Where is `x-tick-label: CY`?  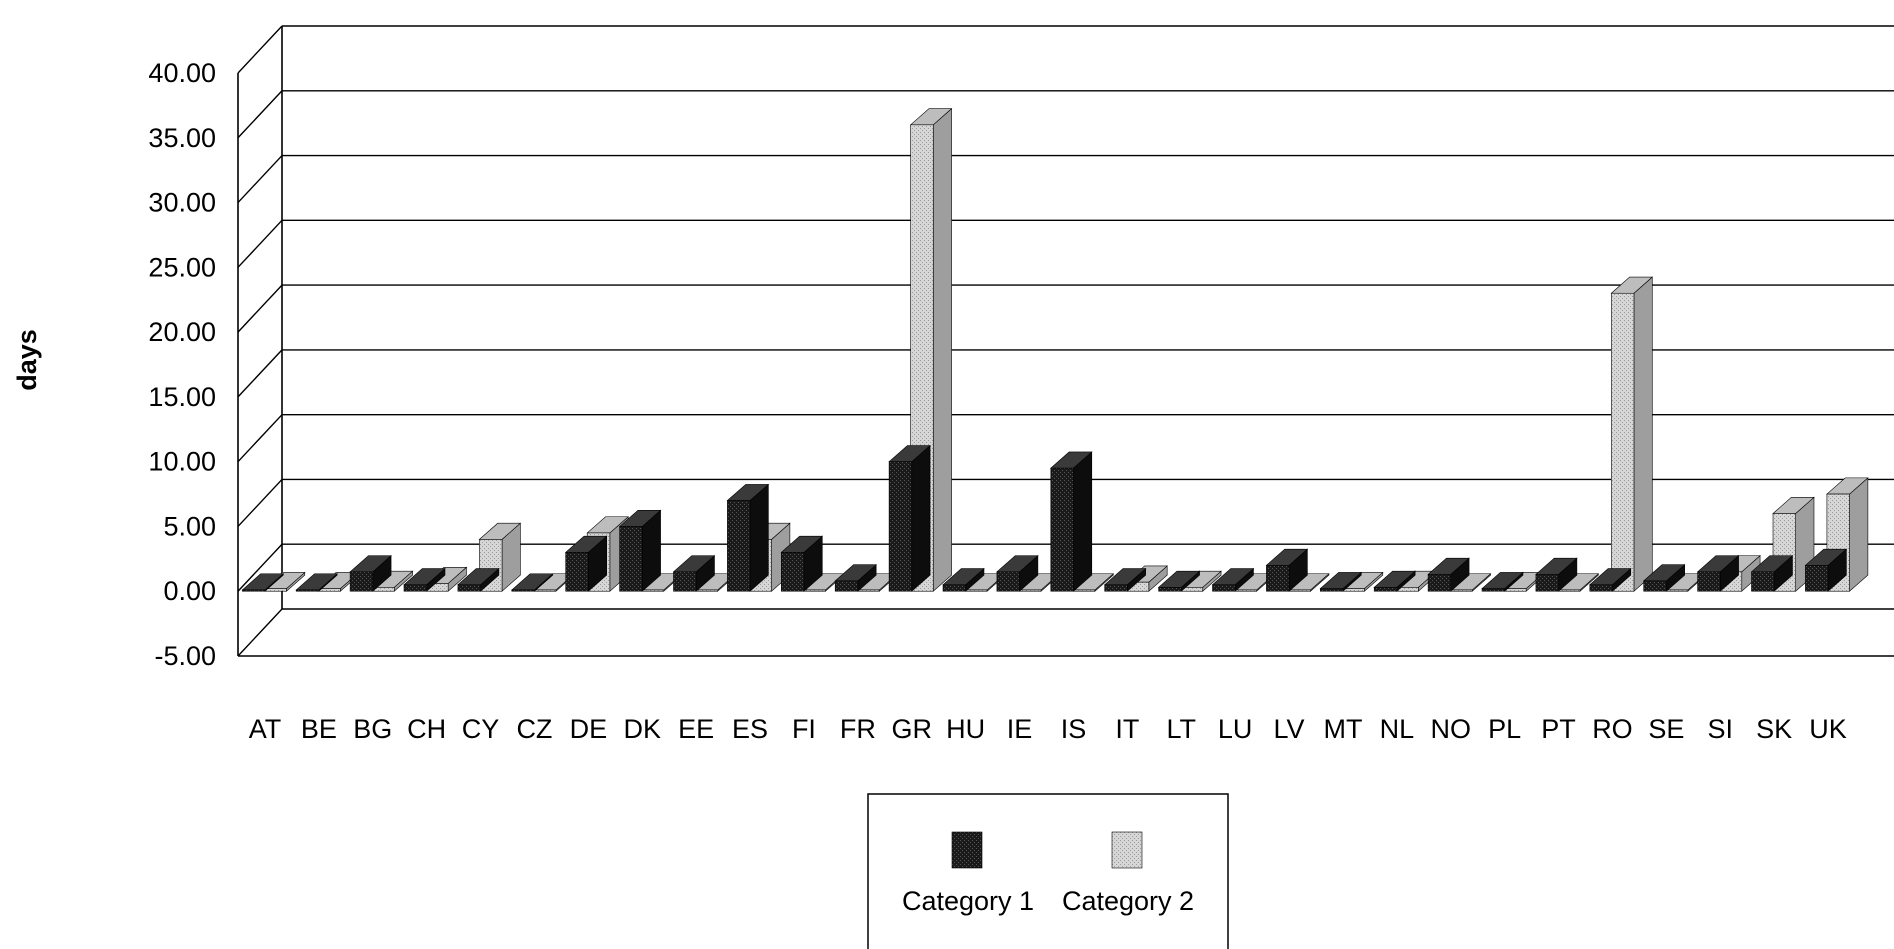 x-tick-label: CY is located at coordinates (481, 729).